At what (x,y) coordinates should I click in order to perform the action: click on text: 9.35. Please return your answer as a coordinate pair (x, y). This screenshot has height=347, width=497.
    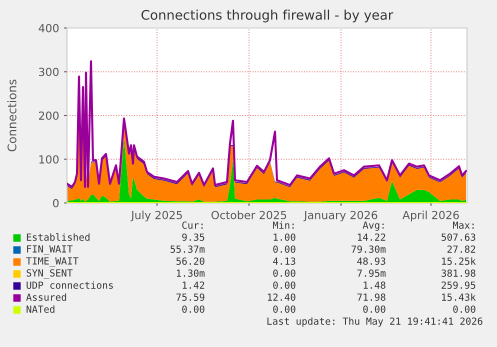
    Looking at the image, I should click on (193, 237).